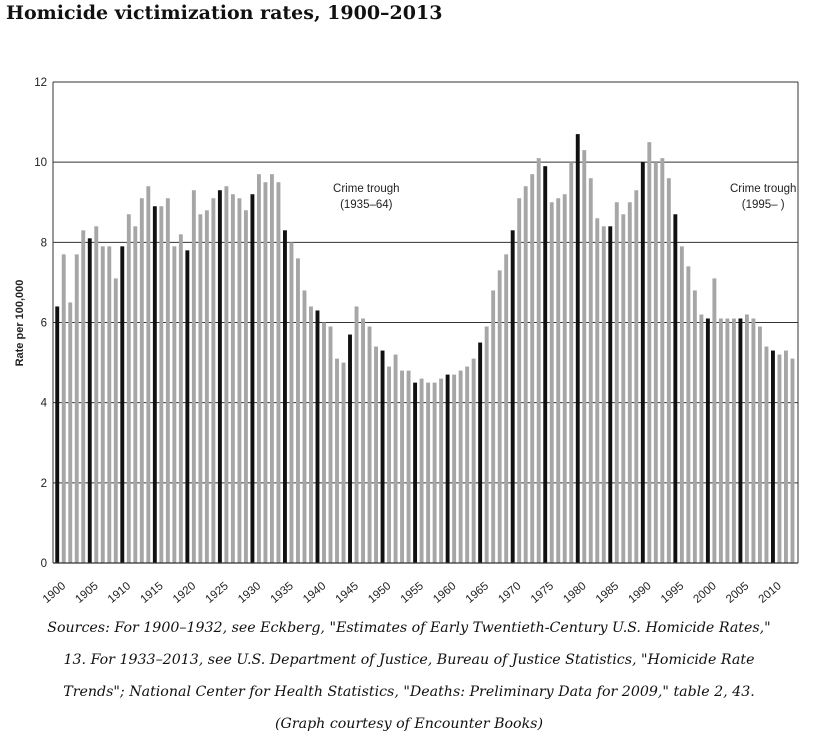  I want to click on bar-1922, so click(200, 388).